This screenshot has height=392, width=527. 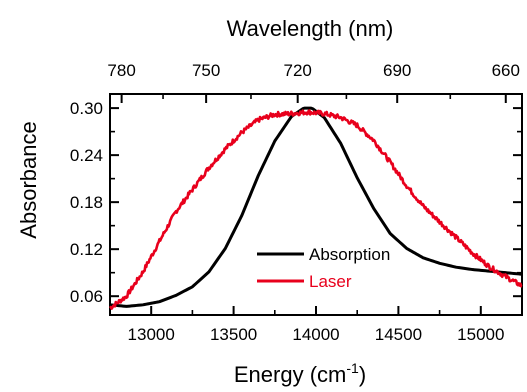 What do you see at coordinates (121, 70) in the screenshot?
I see `x2-tick-label: 780` at bounding box center [121, 70].